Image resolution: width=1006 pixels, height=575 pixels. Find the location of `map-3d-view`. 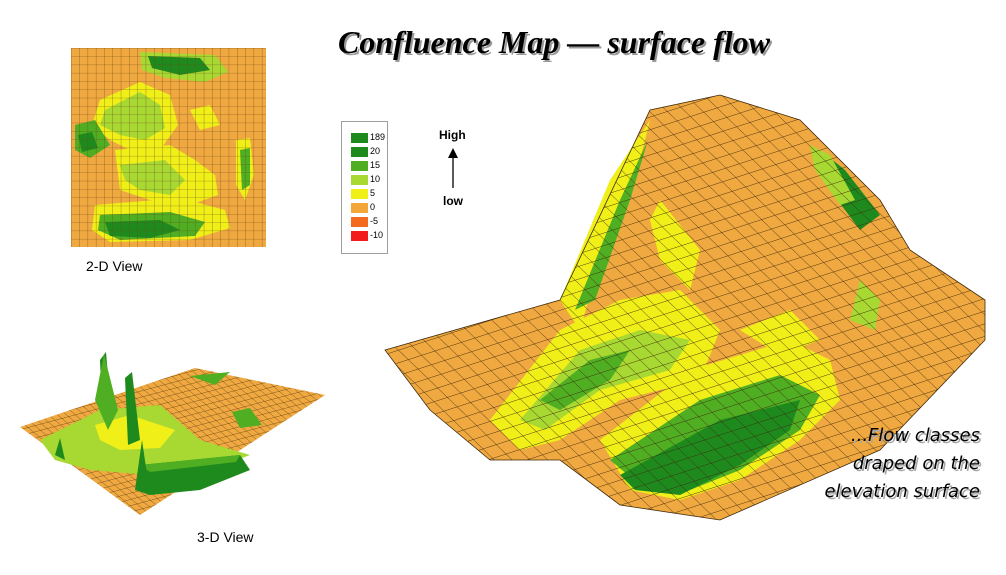

map-3d-view is located at coordinates (172, 433).